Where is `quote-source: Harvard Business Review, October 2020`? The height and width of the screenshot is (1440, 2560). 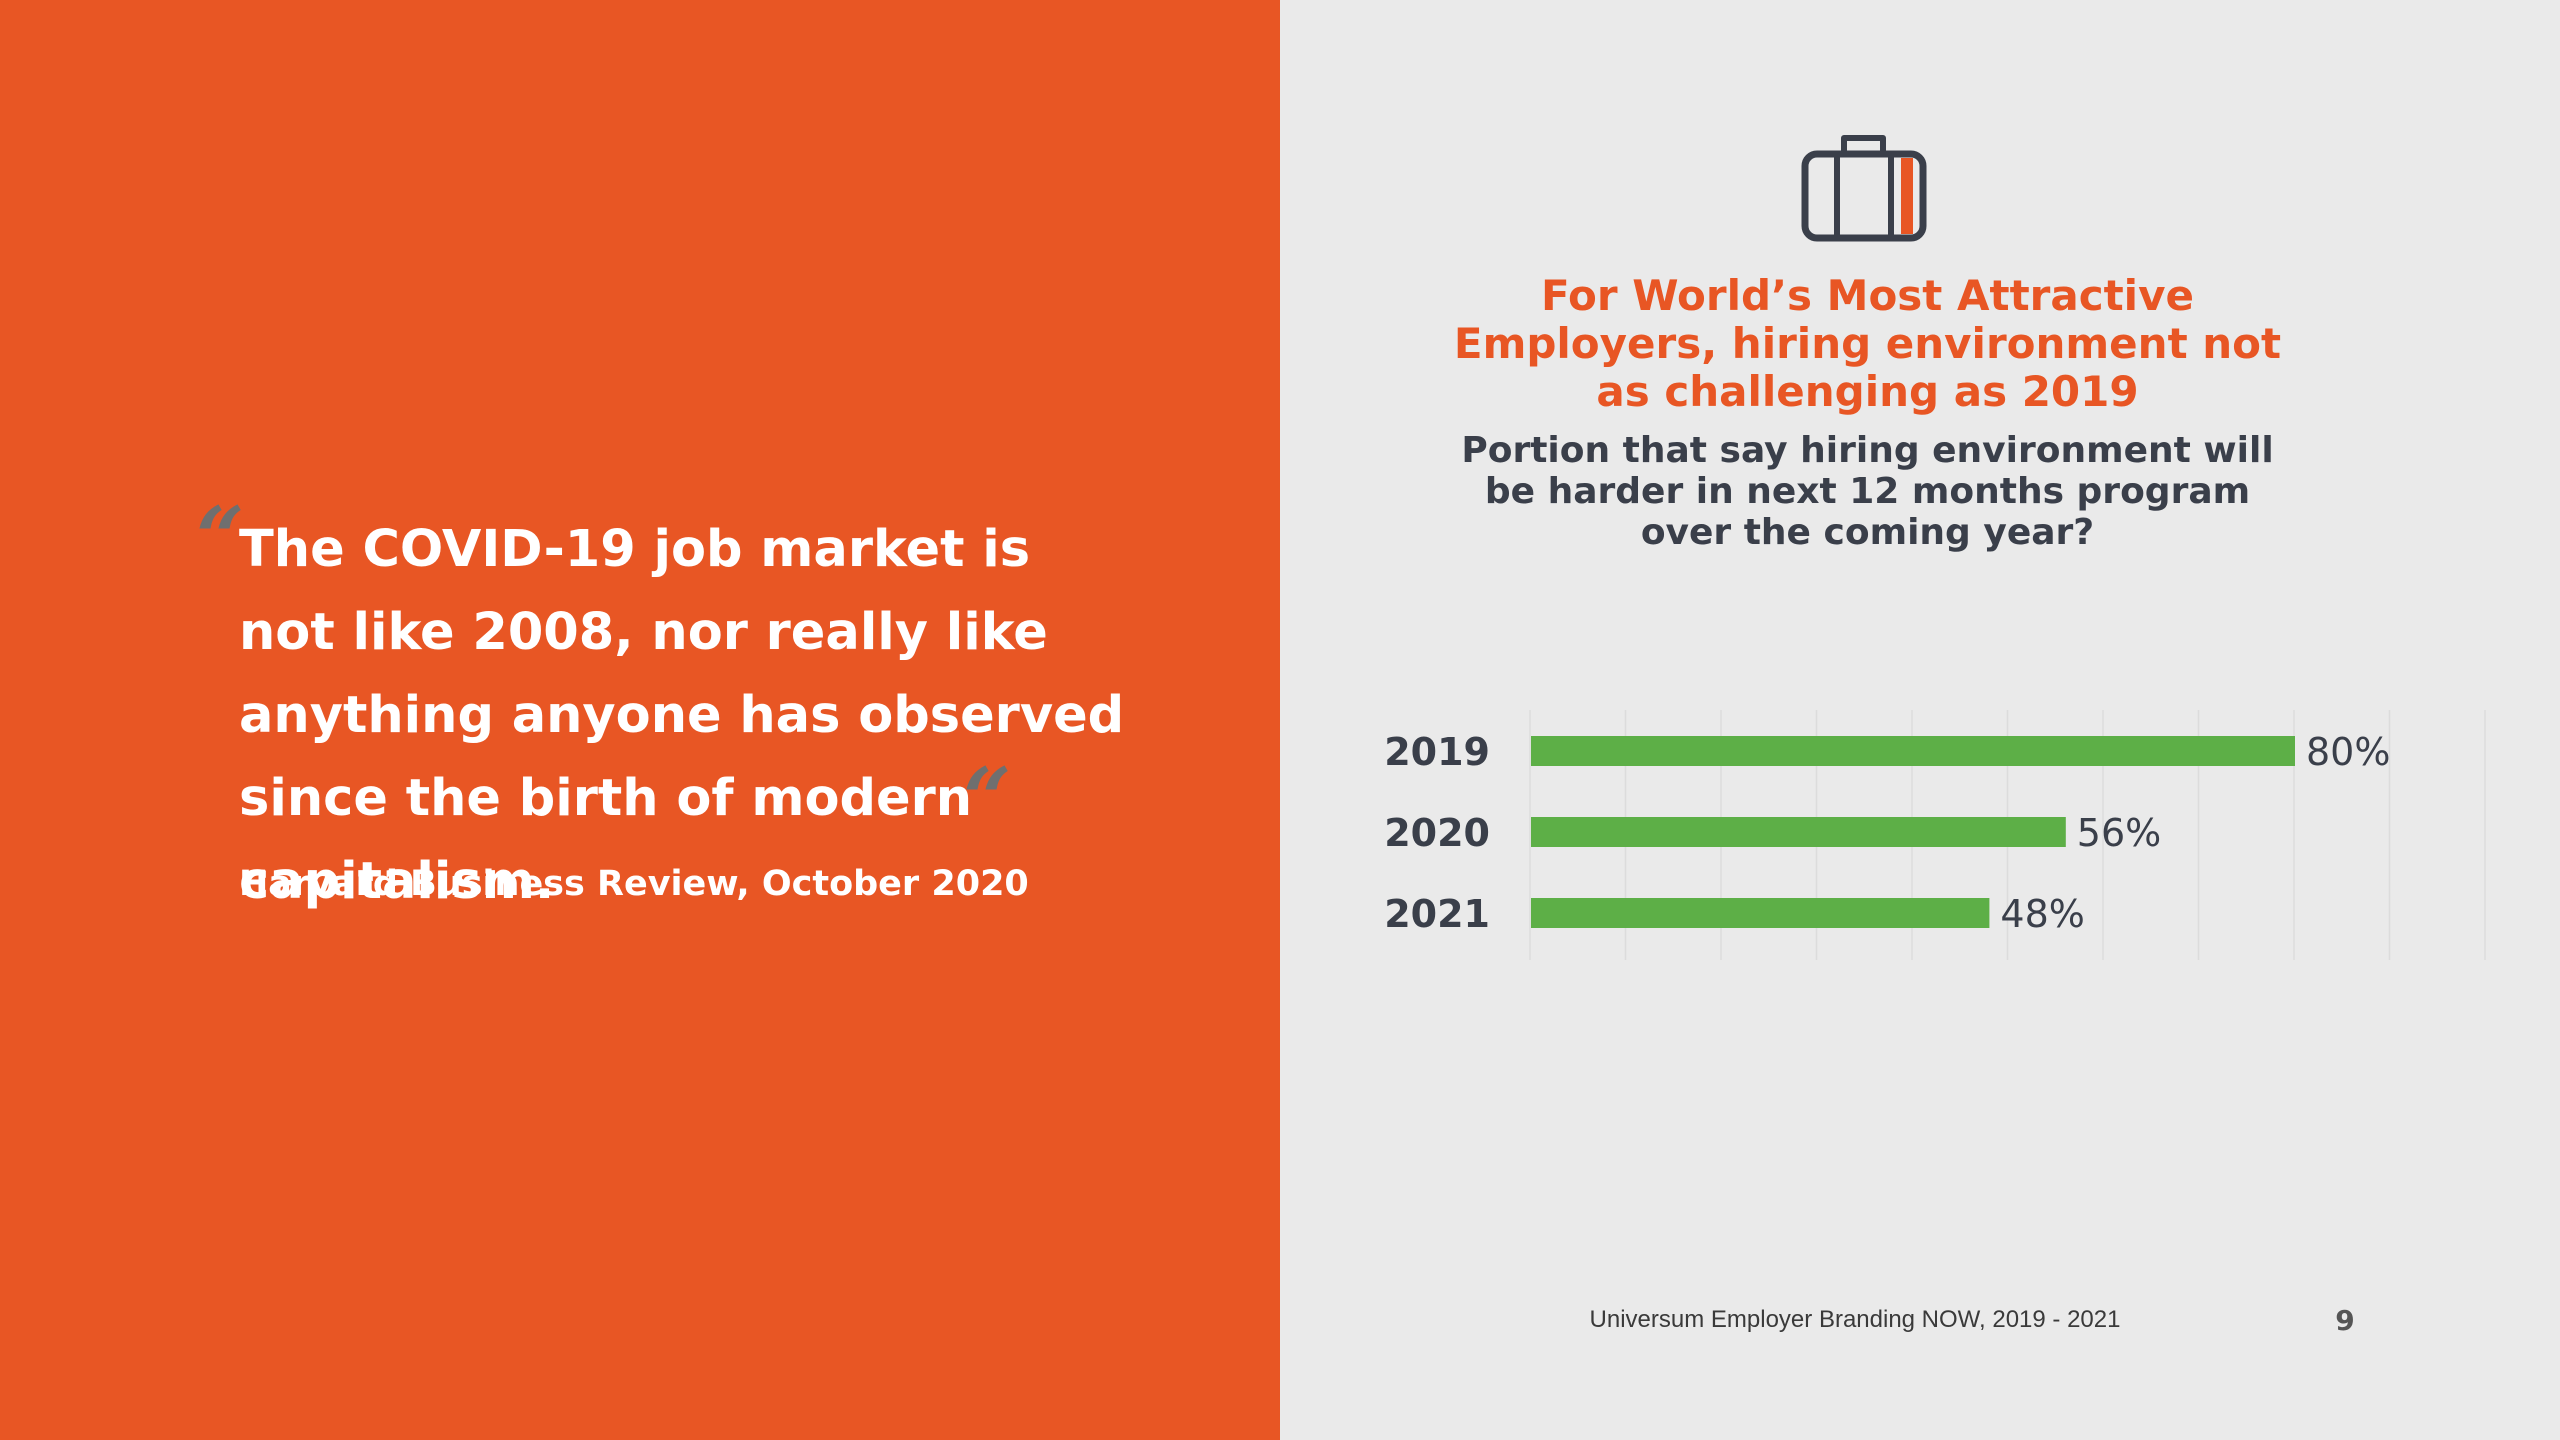 quote-source: Harvard Business Review, October 2020 is located at coordinates (634, 884).